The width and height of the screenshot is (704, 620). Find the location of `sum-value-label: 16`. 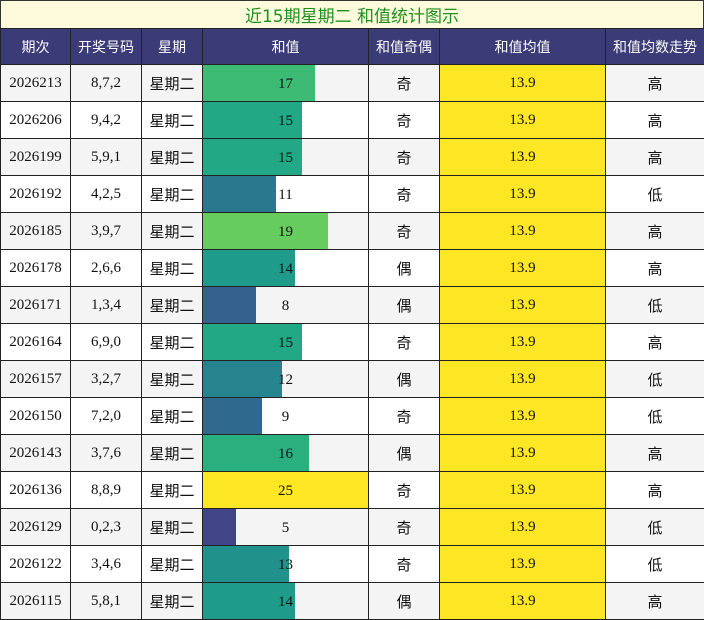

sum-value-label: 16 is located at coordinates (285, 454).